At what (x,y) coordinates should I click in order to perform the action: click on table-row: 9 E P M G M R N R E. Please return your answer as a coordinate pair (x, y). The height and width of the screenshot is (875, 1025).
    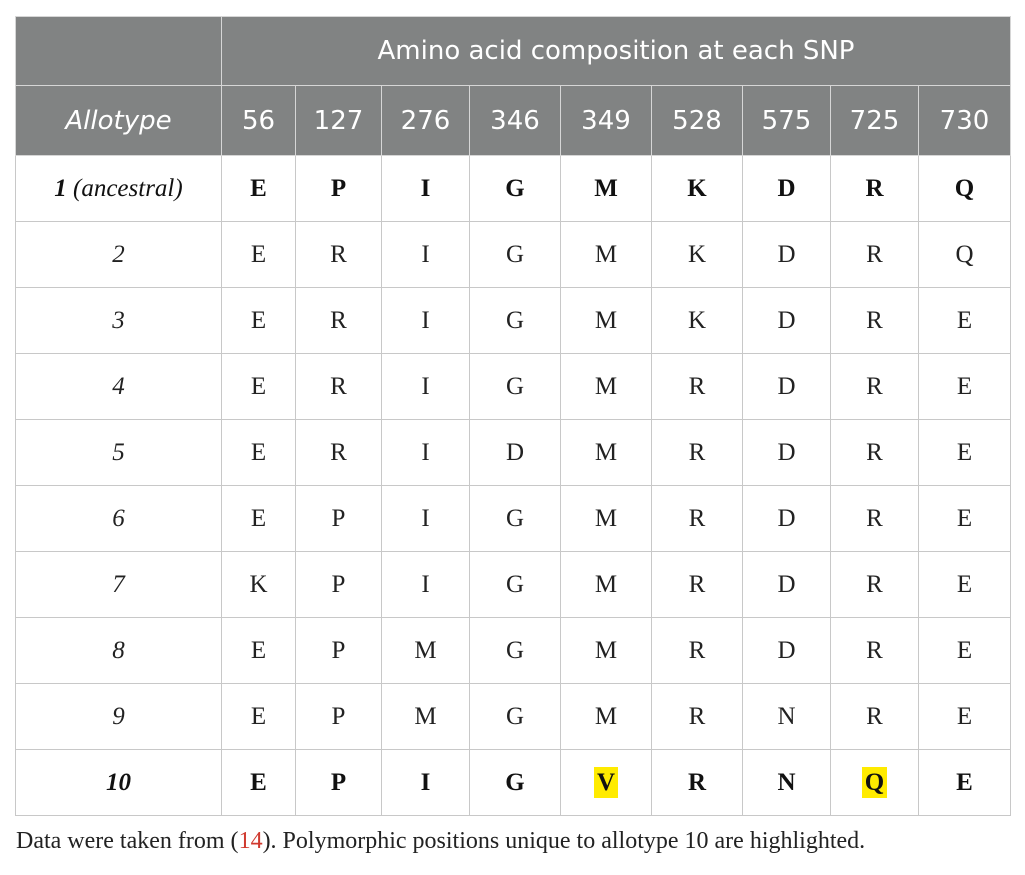
    Looking at the image, I should click on (513, 716).